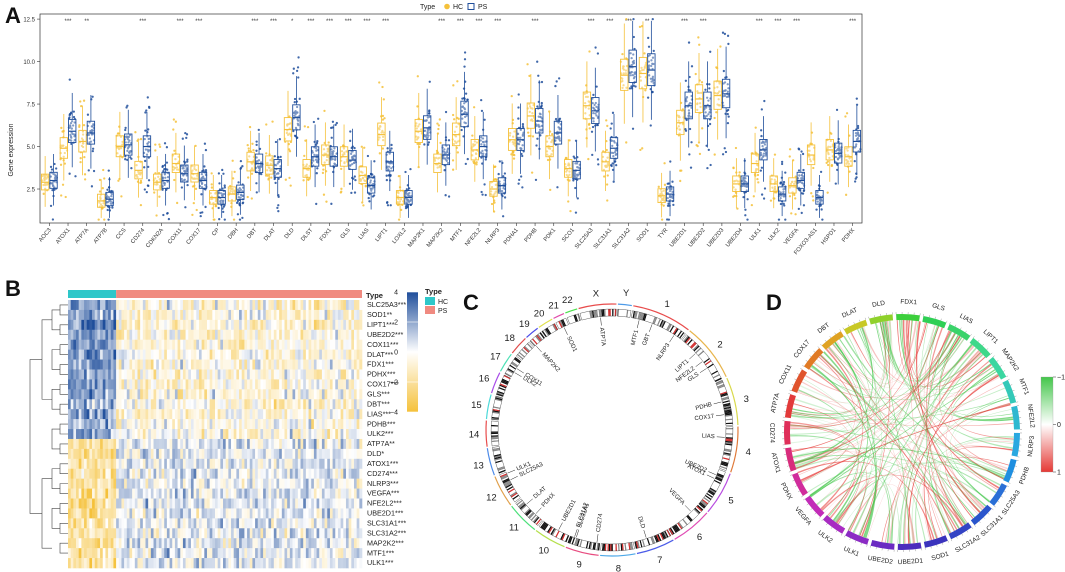 This screenshot has height=572, width=1065. I want to click on box-hc-ULK2, so click(773, 181).